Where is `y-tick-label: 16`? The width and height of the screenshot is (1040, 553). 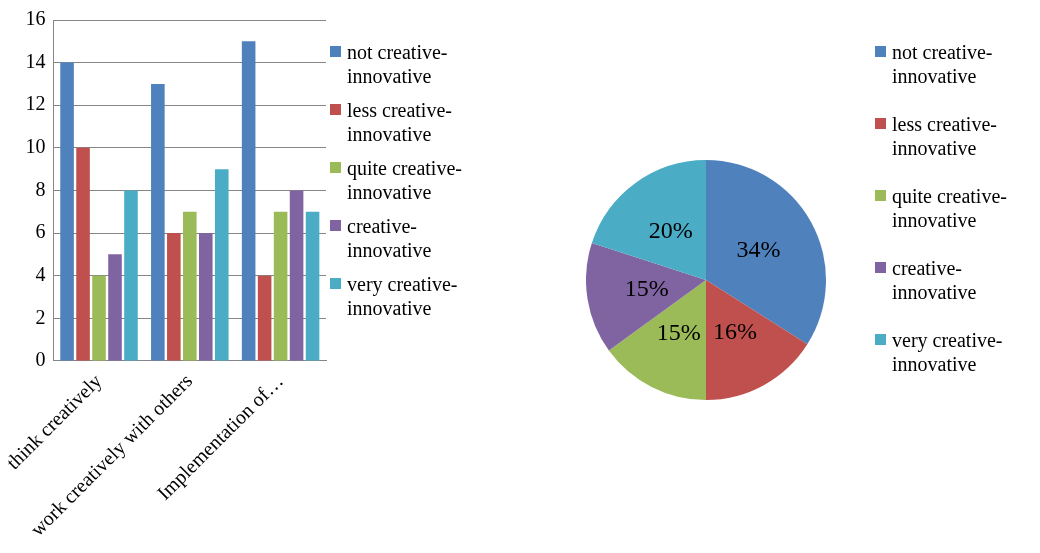
y-tick-label: 16 is located at coordinates (35, 18).